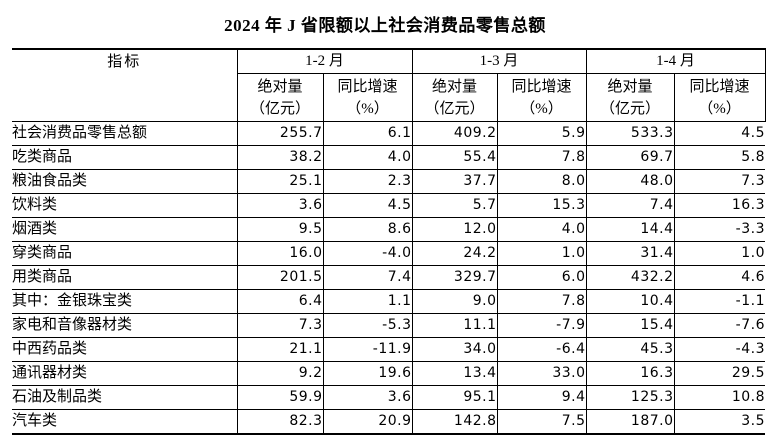  I want to click on table-row: 通讯器材类 9.2 19.6 13.4 33.0 16.3 29.5, so click(388, 373).